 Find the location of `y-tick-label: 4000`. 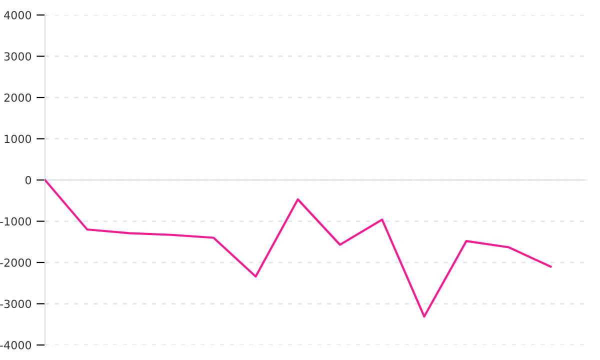

y-tick-label: 4000 is located at coordinates (18, 15).